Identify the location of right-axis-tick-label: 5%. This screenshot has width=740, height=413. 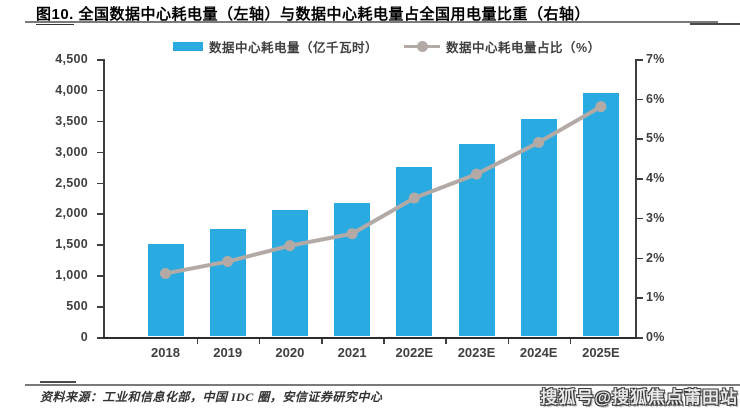
(655, 138).